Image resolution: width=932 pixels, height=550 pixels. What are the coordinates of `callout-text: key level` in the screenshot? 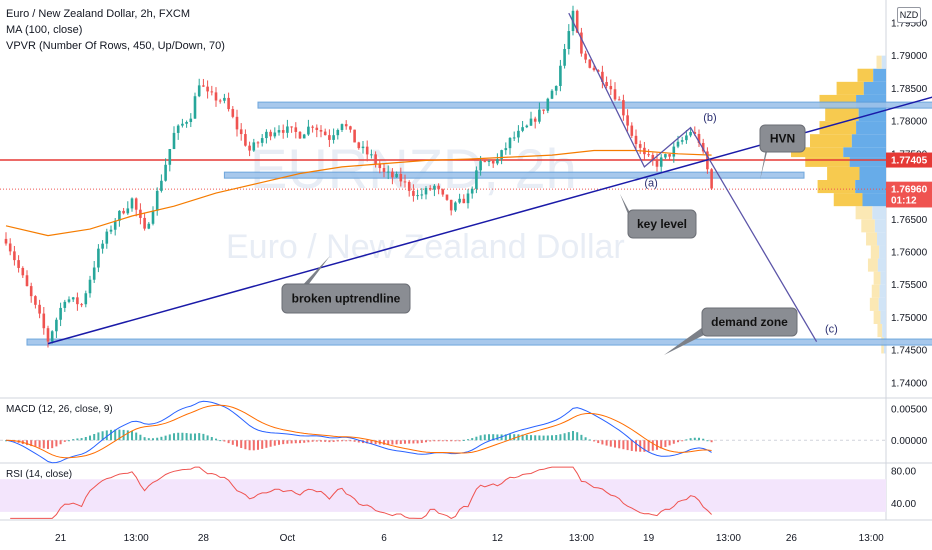 It's located at (662, 224).